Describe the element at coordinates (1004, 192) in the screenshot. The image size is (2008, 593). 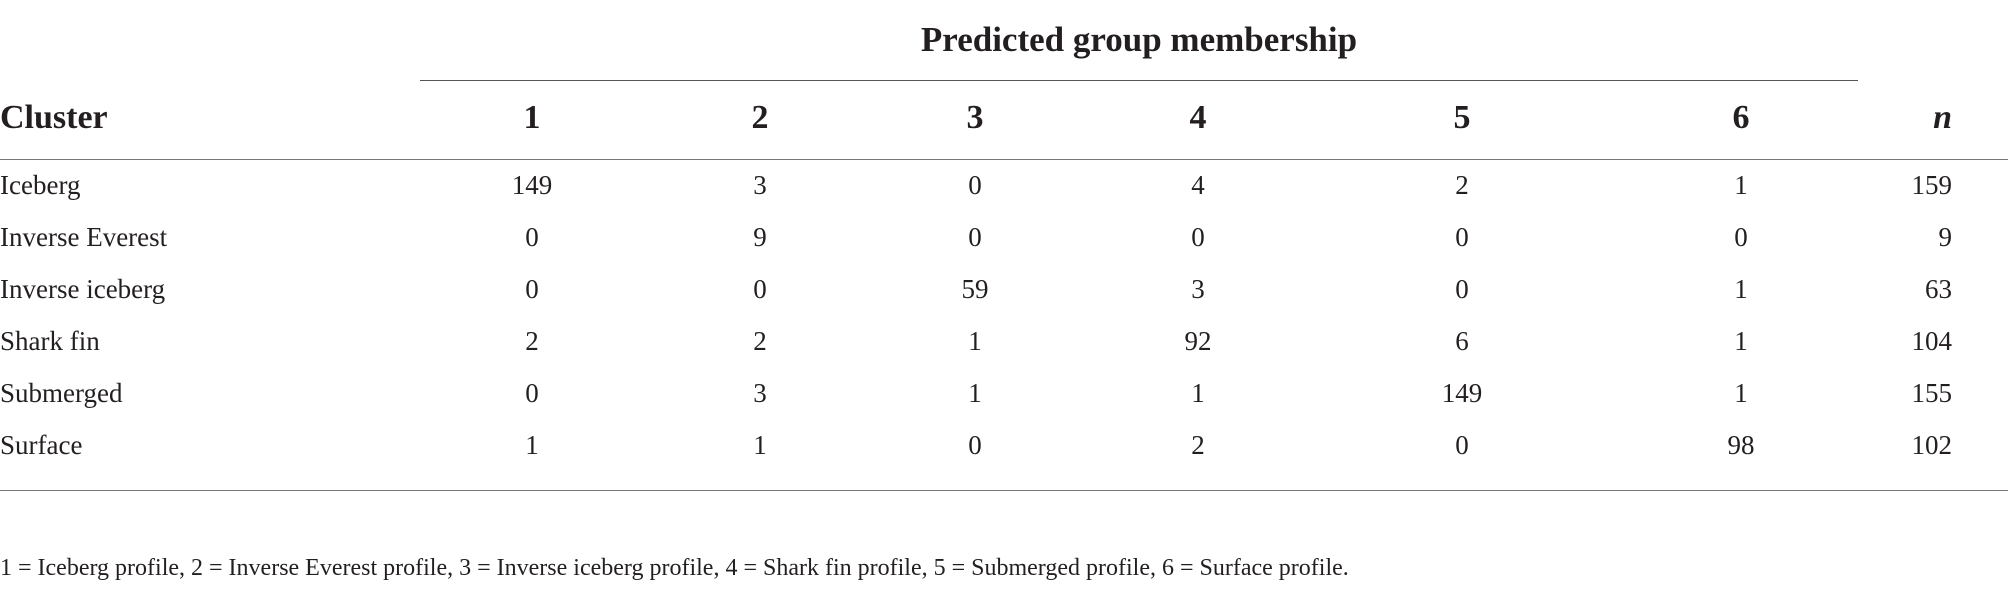
I see `table-row: Iceberg 149 3 0 4 2 1 159` at that location.